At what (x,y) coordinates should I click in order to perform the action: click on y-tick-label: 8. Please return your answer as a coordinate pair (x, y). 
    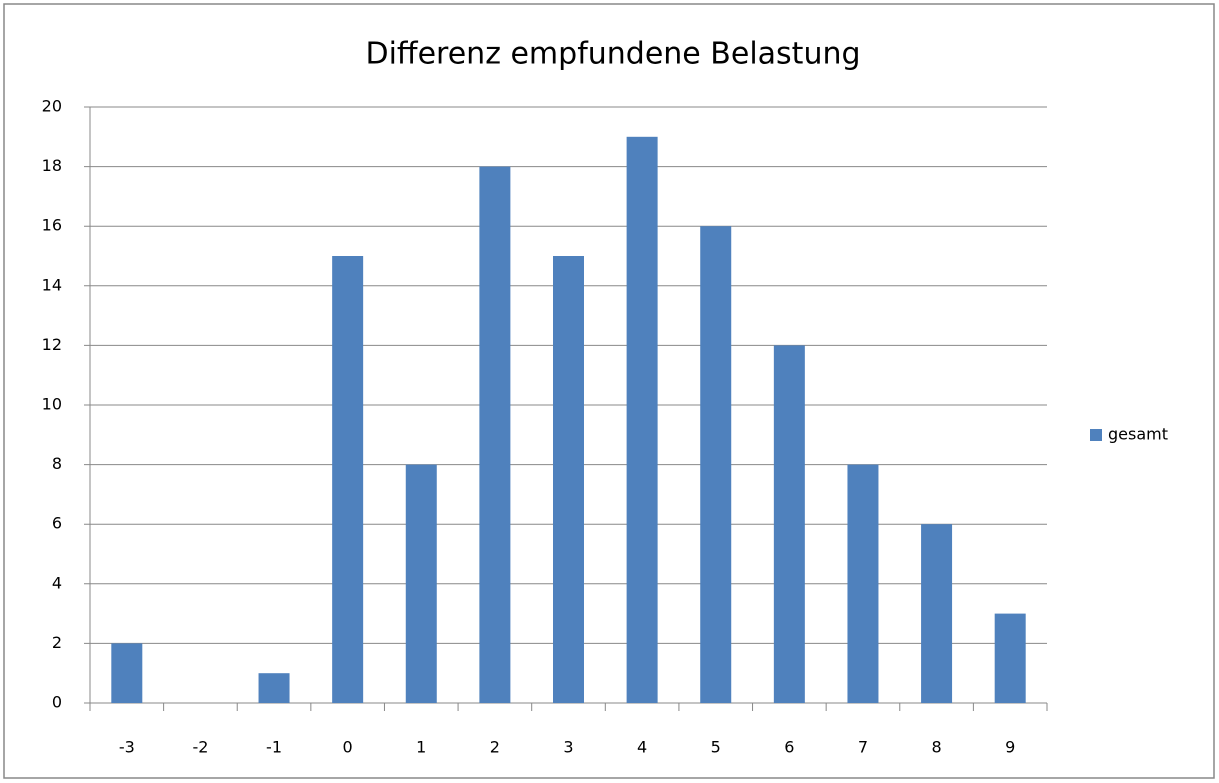
    Looking at the image, I should click on (57, 463).